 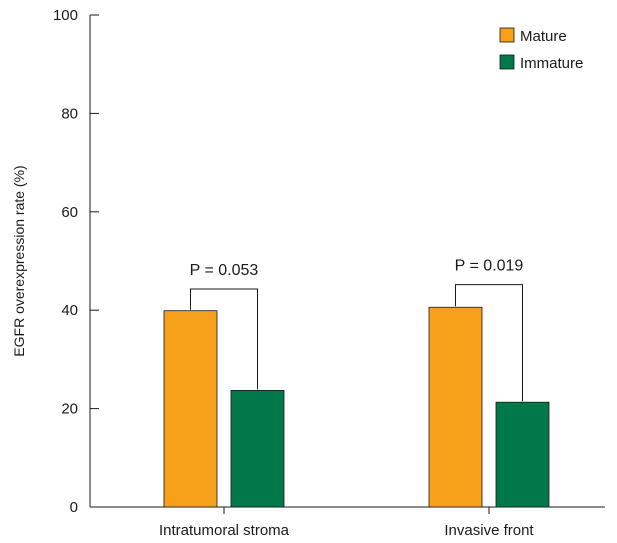 I want to click on y-tick-label: 80, so click(x=69, y=113).